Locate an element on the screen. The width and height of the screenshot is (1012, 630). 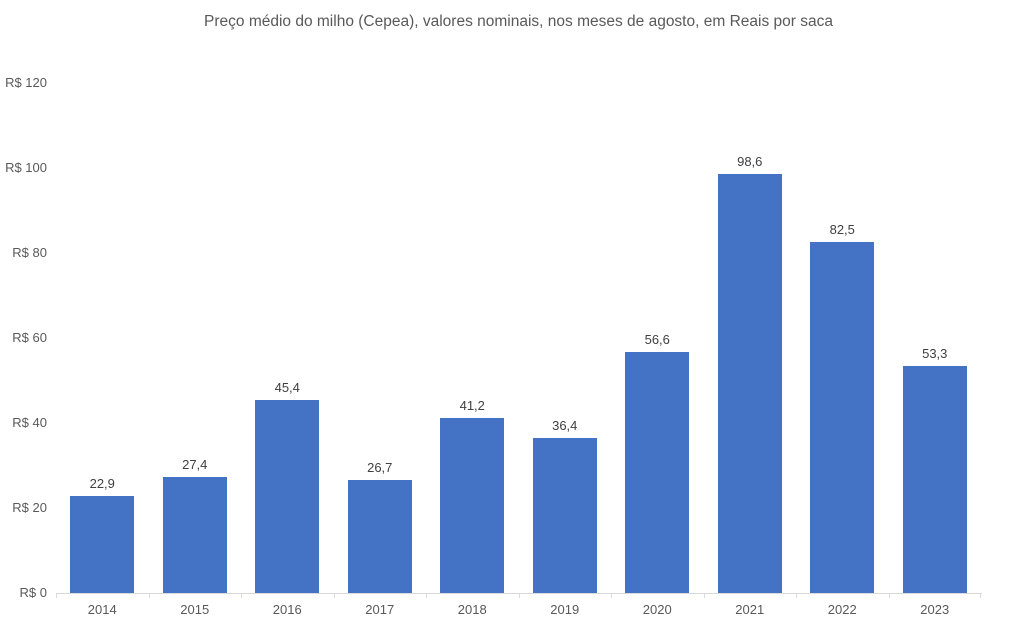
x-axis-tick-label: 2023 is located at coordinates (935, 609).